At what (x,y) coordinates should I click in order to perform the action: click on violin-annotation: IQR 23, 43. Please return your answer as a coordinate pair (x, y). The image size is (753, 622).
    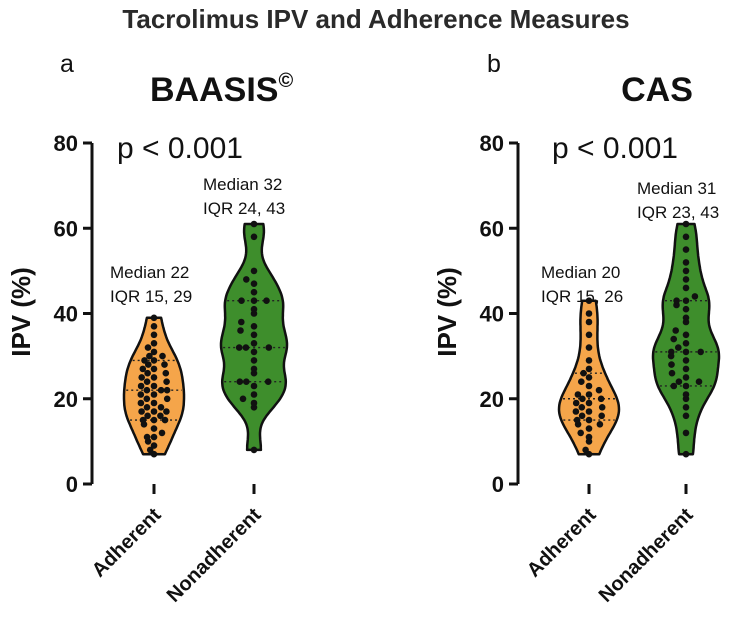
    Looking at the image, I should click on (678, 212).